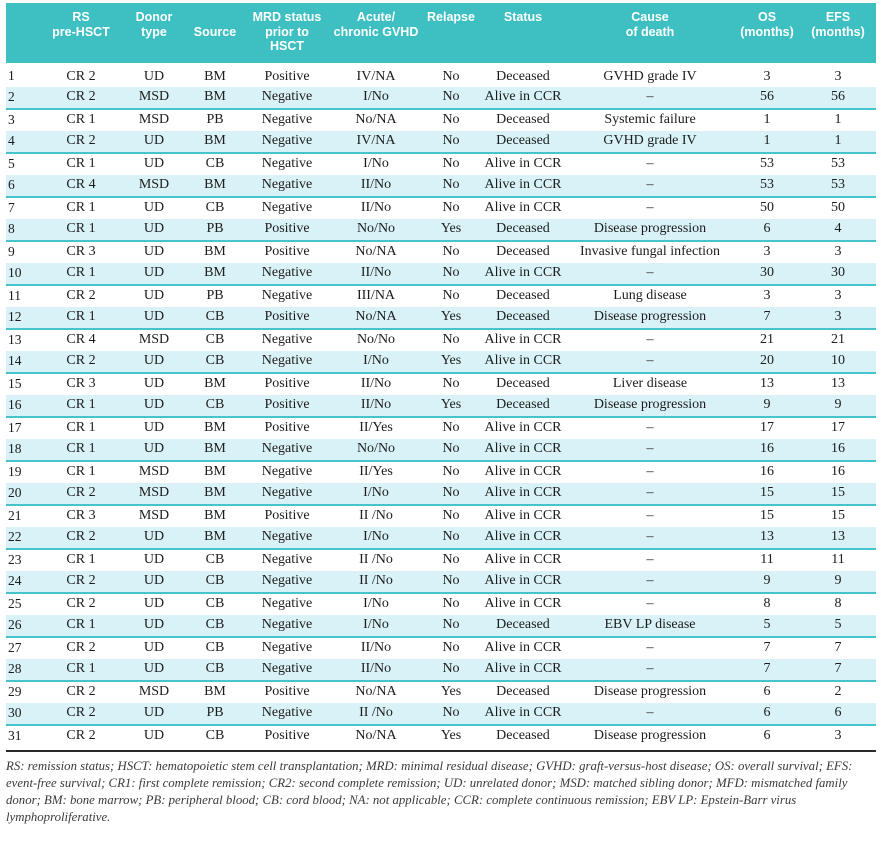  What do you see at coordinates (838, 516) in the screenshot?
I see `cell-efs: 15` at bounding box center [838, 516].